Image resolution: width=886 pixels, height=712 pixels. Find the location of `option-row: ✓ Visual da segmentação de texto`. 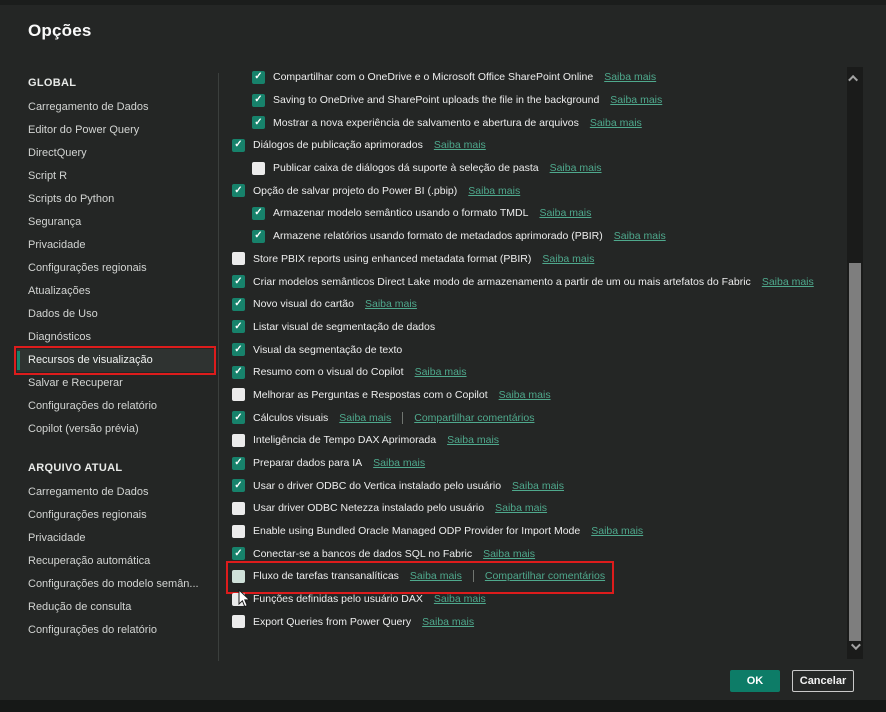

option-row: ✓ Visual da segmentação de texto is located at coordinates (317, 349).